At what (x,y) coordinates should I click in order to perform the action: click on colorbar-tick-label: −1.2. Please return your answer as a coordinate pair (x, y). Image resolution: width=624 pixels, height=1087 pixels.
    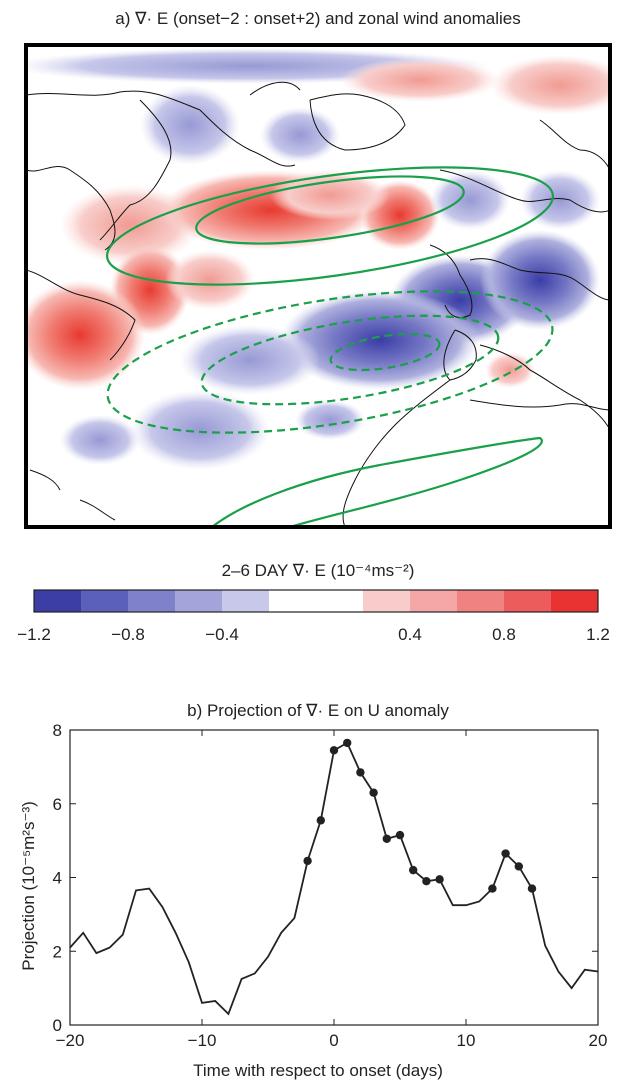
    Looking at the image, I should click on (34, 634).